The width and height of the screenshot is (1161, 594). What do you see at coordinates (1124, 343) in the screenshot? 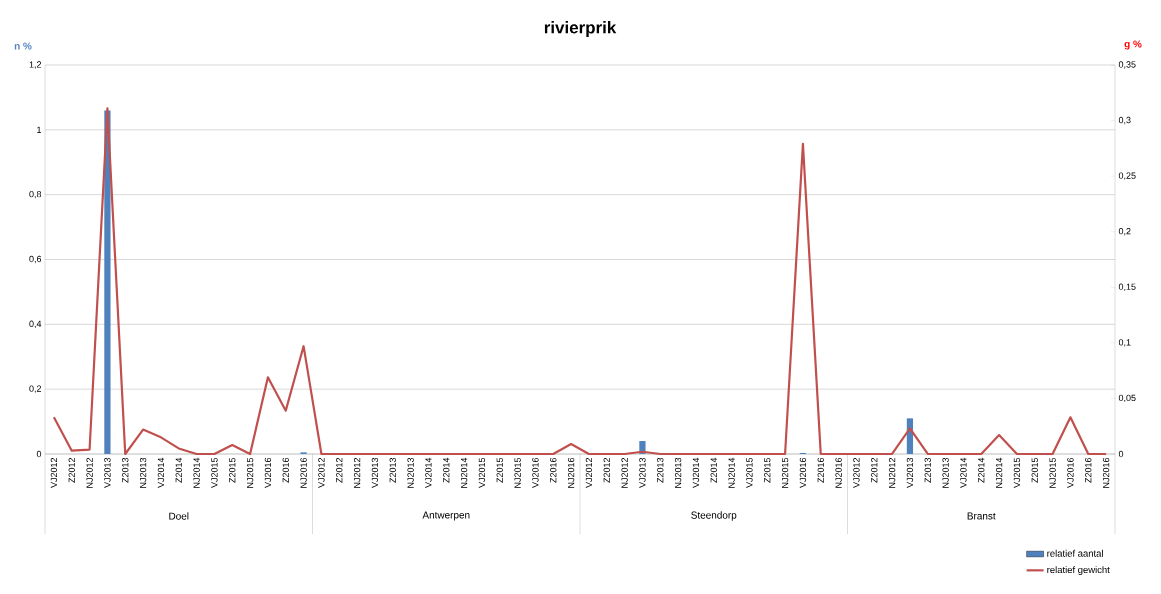
I see `y2-tick-label: 0,1` at bounding box center [1124, 343].